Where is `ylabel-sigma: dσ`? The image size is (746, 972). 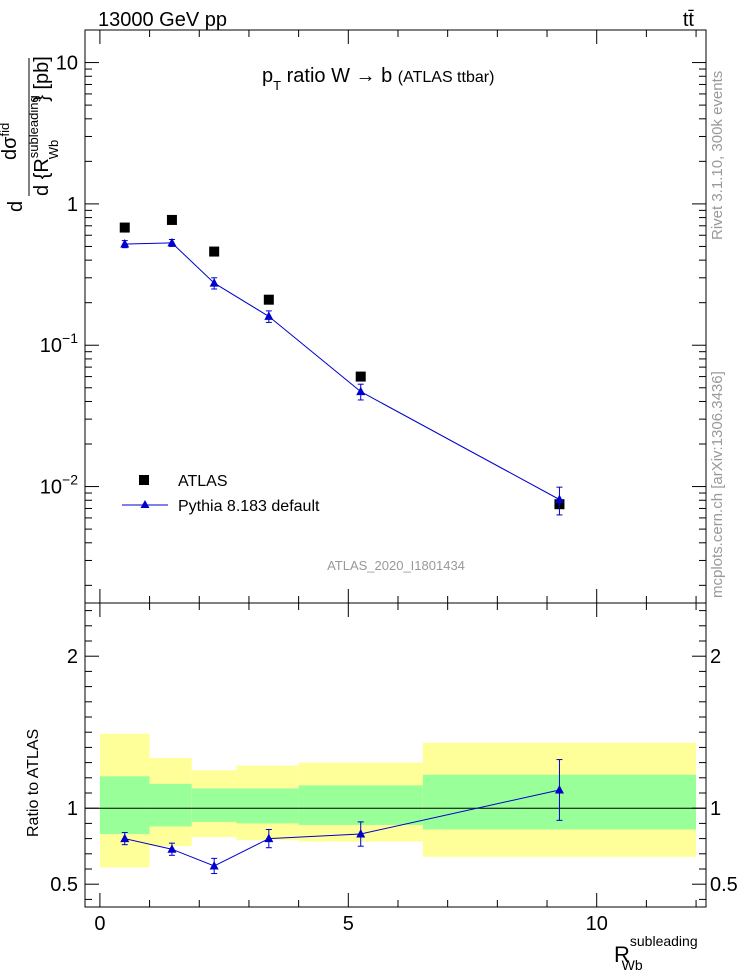 ylabel-sigma: dσ is located at coordinates (10, 148).